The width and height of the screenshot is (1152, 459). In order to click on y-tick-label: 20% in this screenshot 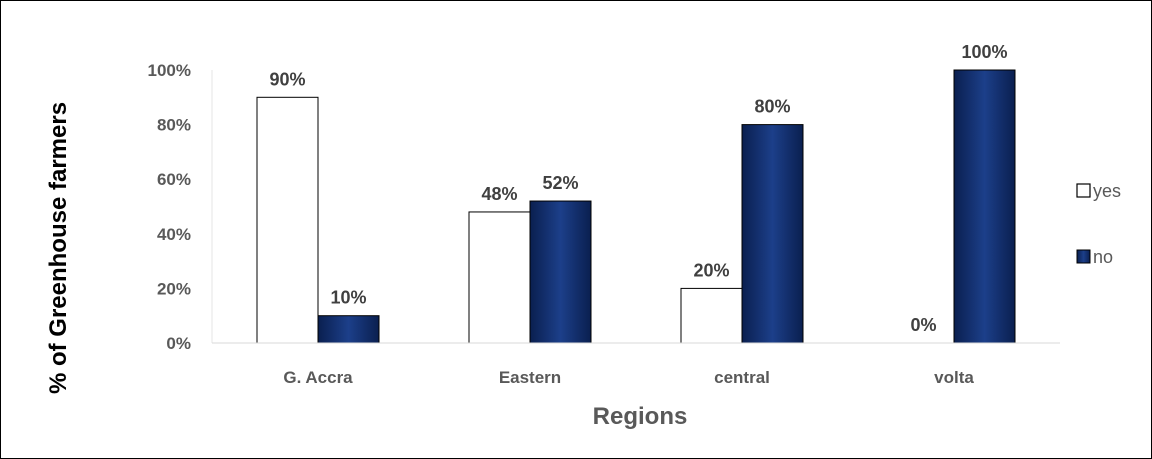, I will do `click(174, 288)`.